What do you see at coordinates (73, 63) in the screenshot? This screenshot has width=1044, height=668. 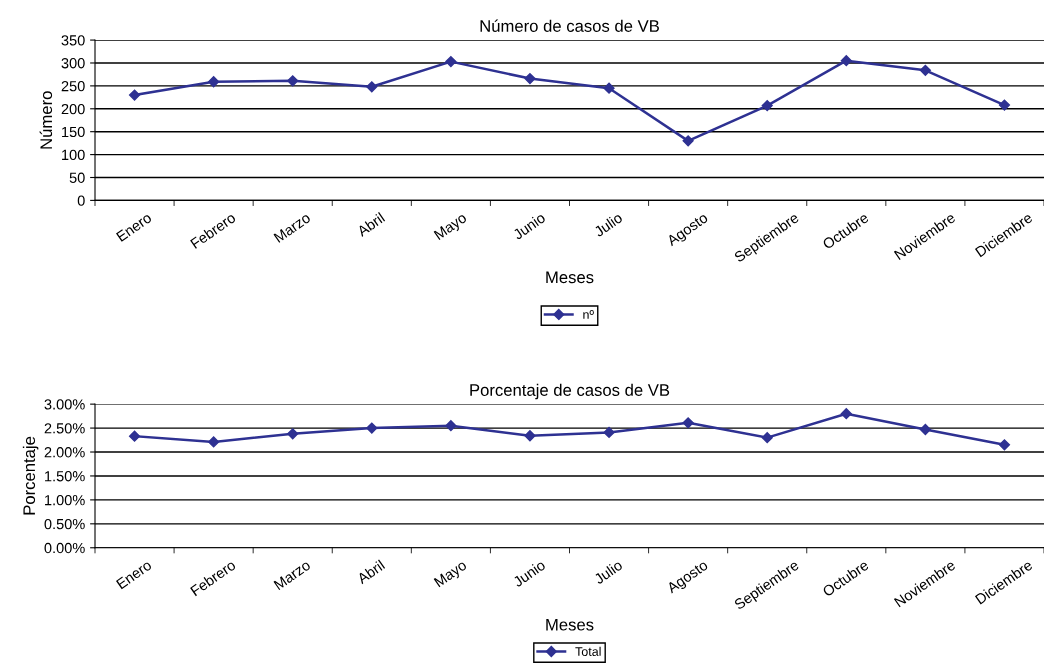 I see `y-tick-label: 300` at bounding box center [73, 63].